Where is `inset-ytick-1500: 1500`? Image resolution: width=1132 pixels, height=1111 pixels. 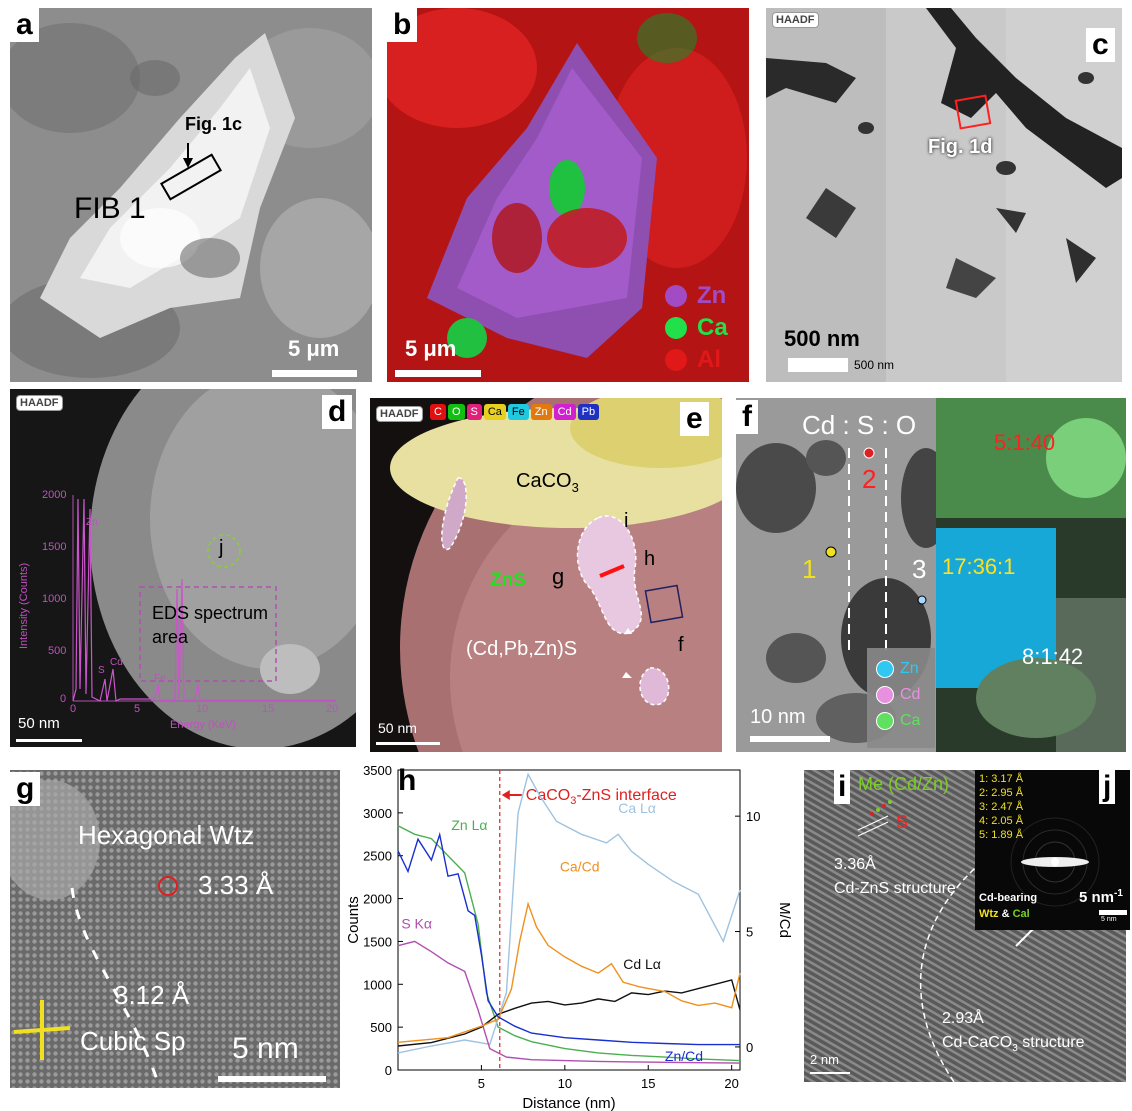
inset-ytick-1500: 1500 is located at coordinates (54, 547).